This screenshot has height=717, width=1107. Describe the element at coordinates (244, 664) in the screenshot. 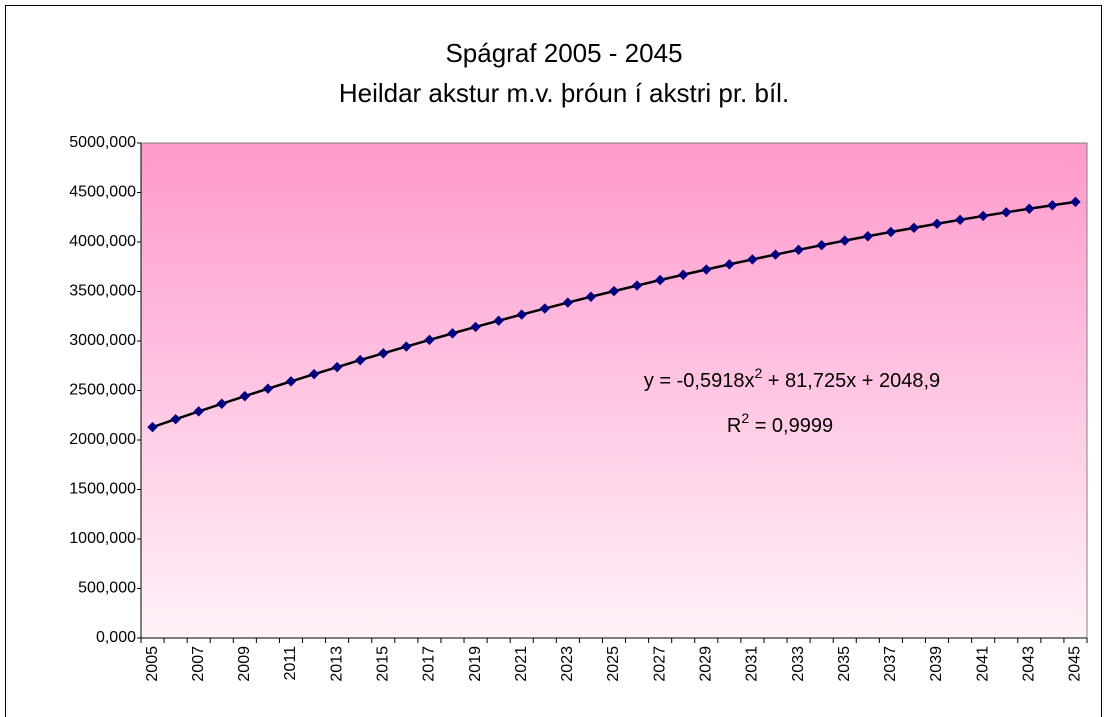

I see `x-tick-label: 2009` at that location.